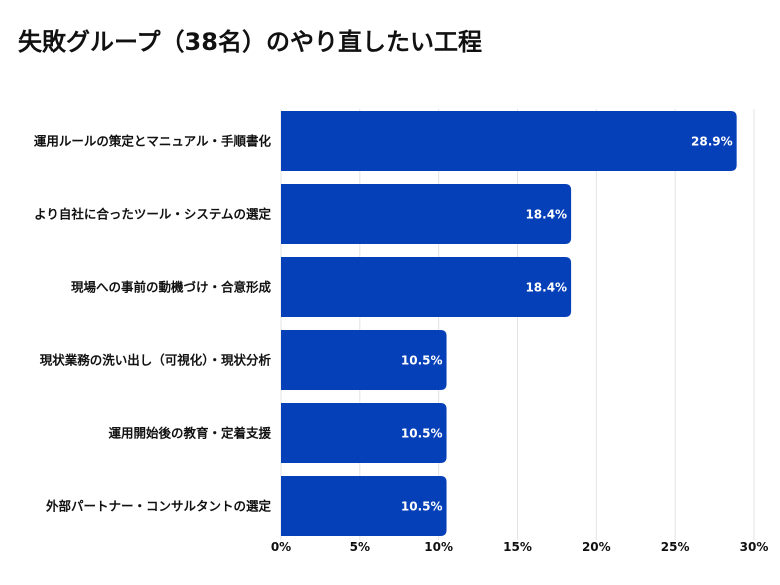 The width and height of the screenshot is (780, 585). What do you see at coordinates (596, 547) in the screenshot?
I see `x-tick-label: 20%` at bounding box center [596, 547].